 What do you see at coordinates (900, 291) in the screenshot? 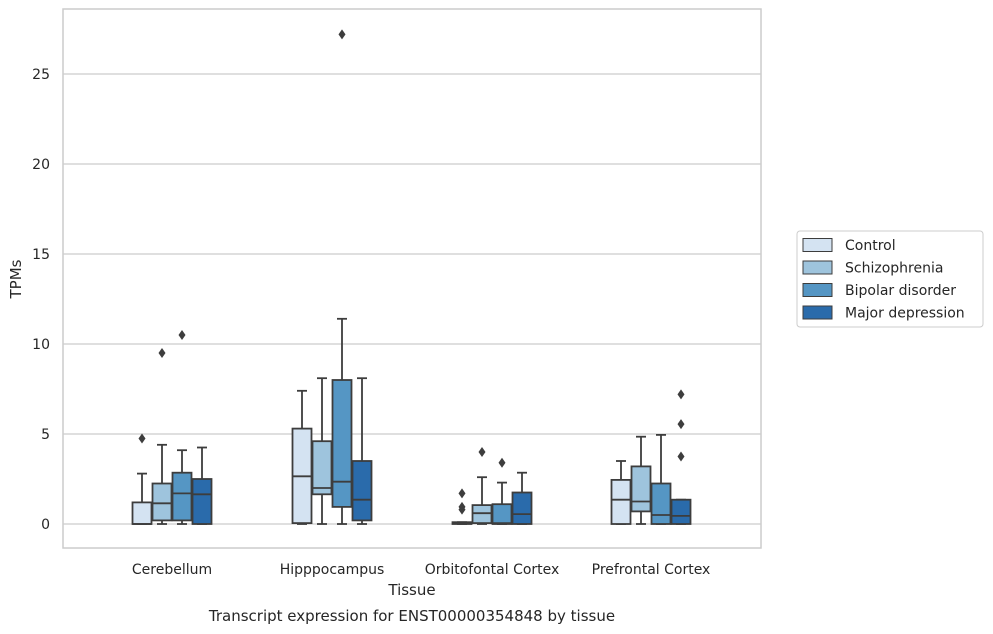
I see `legend-label: Bipolar disorder` at bounding box center [900, 291].